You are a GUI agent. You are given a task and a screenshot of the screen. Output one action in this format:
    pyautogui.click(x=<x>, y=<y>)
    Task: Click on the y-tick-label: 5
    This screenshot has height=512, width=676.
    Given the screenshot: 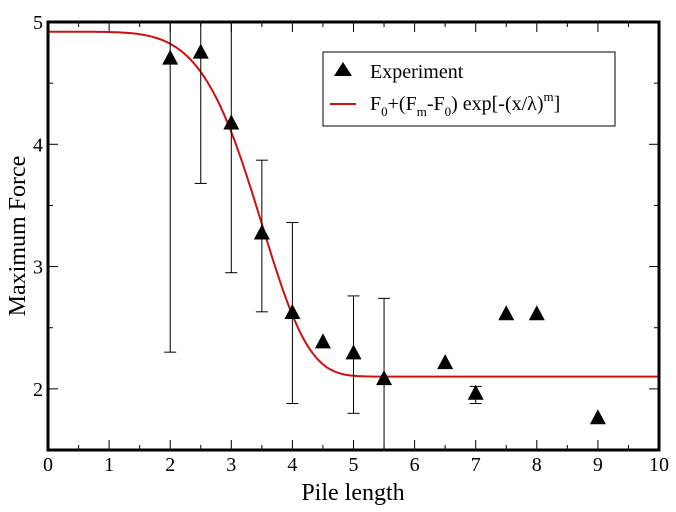 What is the action you would take?
    pyautogui.click(x=38, y=23)
    